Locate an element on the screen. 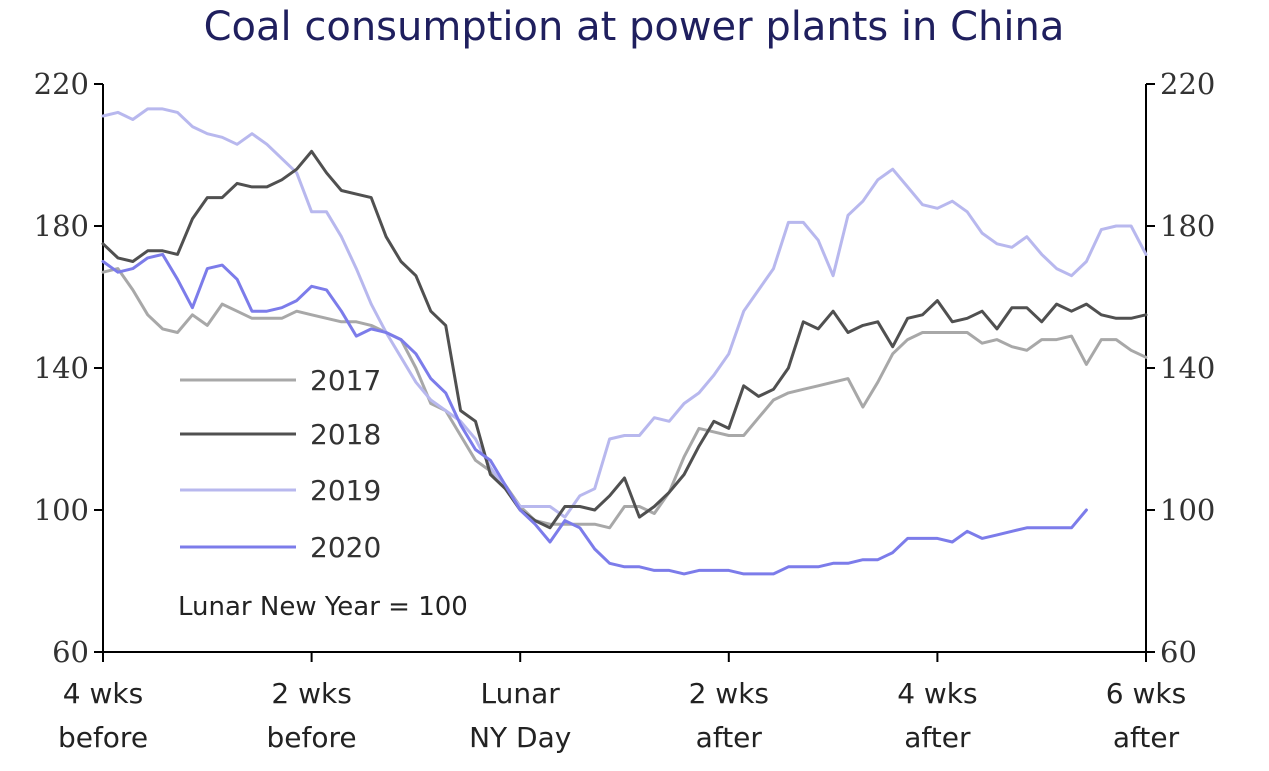 The height and width of the screenshot is (771, 1269). left-y-tick-label: 60 is located at coordinates (70, 652).